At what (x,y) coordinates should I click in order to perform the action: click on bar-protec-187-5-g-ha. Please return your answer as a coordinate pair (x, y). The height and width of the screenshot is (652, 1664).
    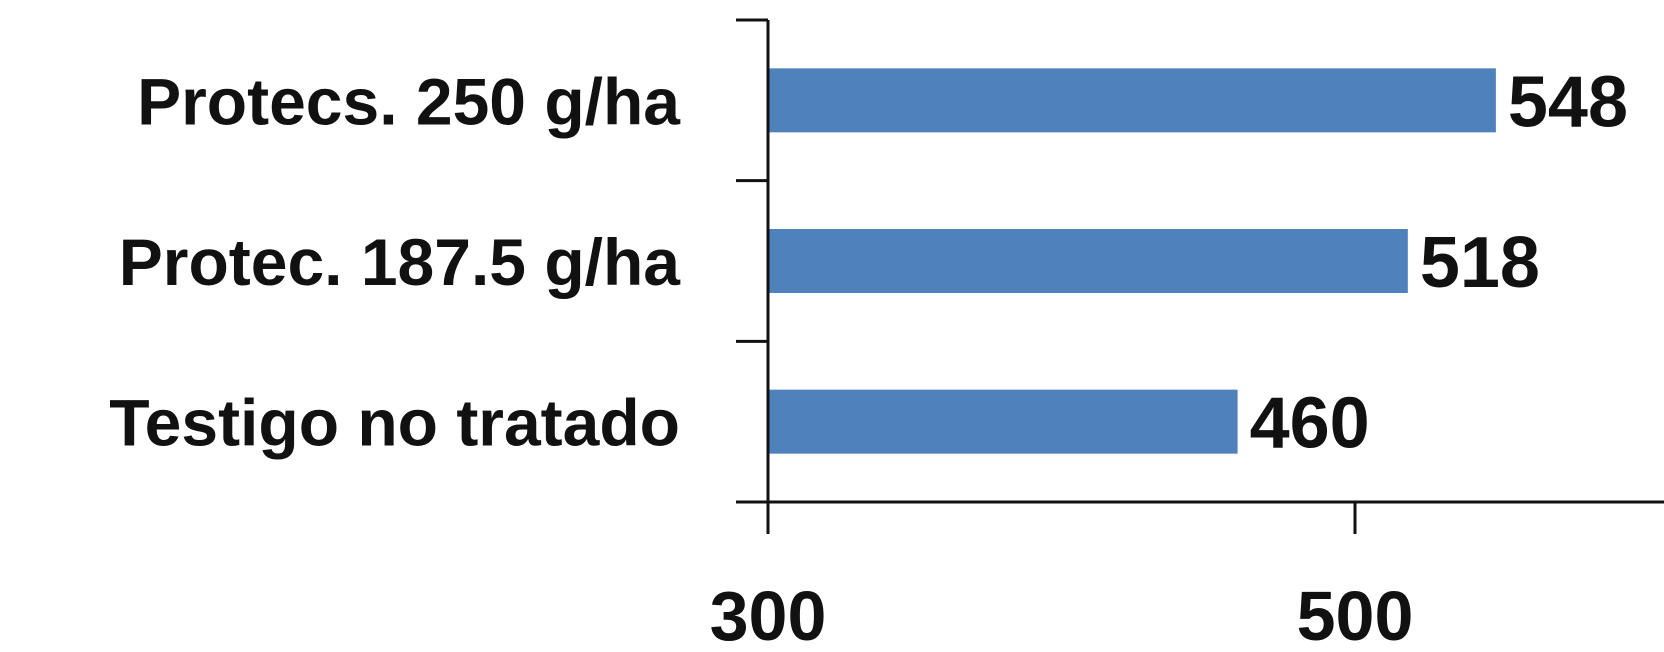
    Looking at the image, I should click on (1088, 261).